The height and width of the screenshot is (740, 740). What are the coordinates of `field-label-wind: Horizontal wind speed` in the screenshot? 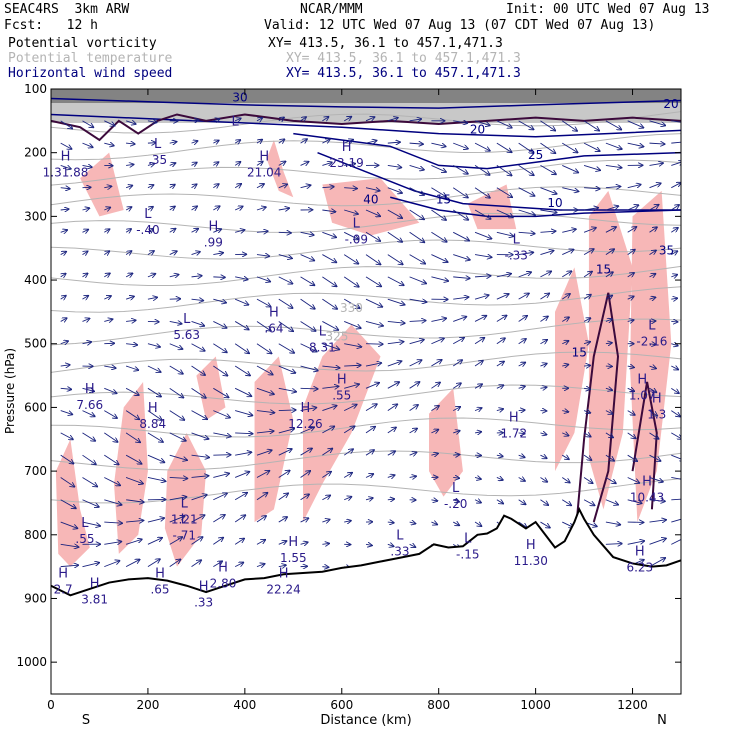 It's located at (90, 73).